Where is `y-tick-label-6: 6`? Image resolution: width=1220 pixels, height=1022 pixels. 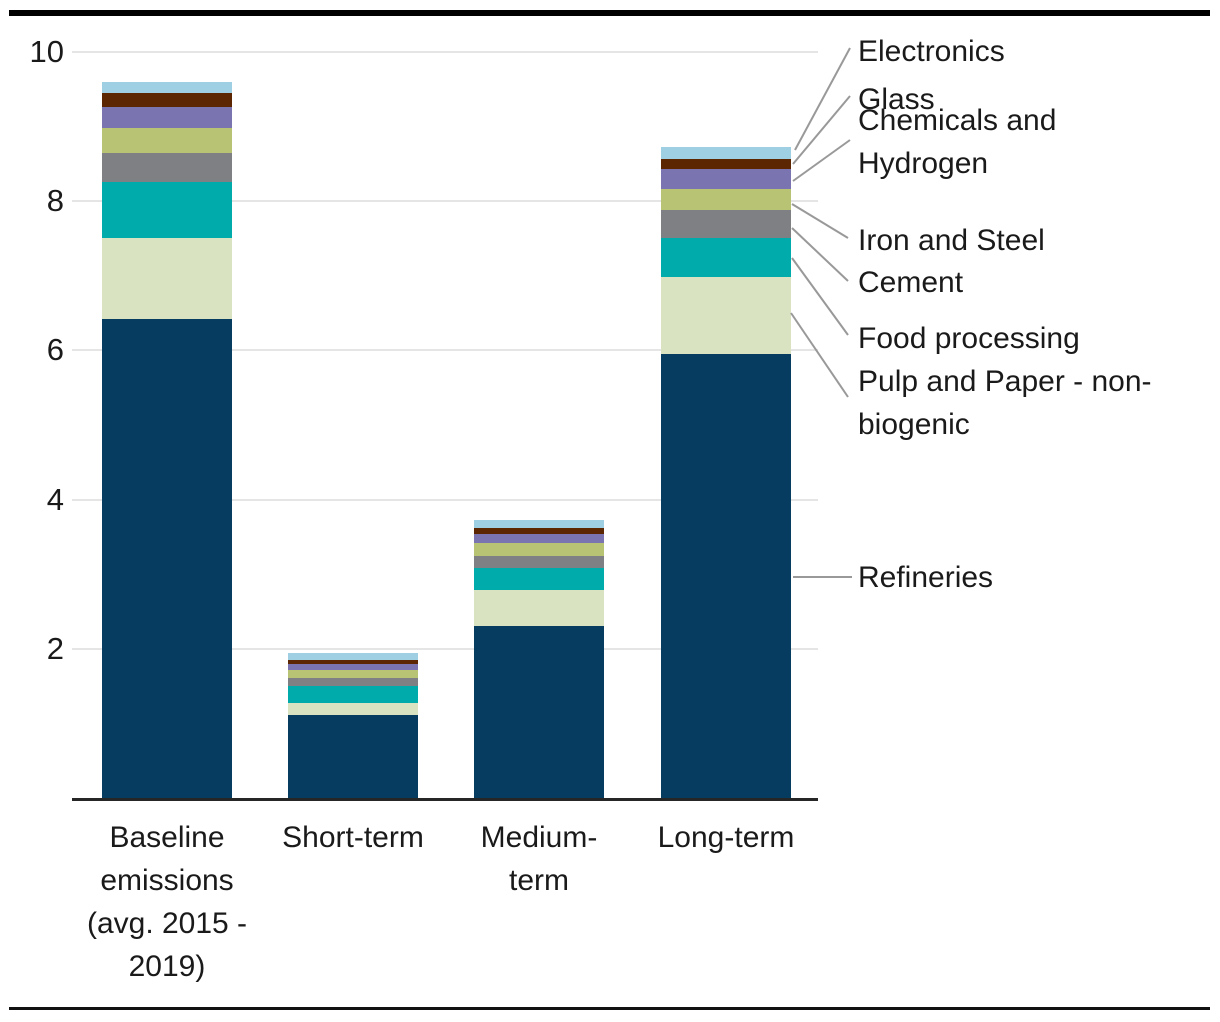
y-tick-label-6: 6 is located at coordinates (55, 350).